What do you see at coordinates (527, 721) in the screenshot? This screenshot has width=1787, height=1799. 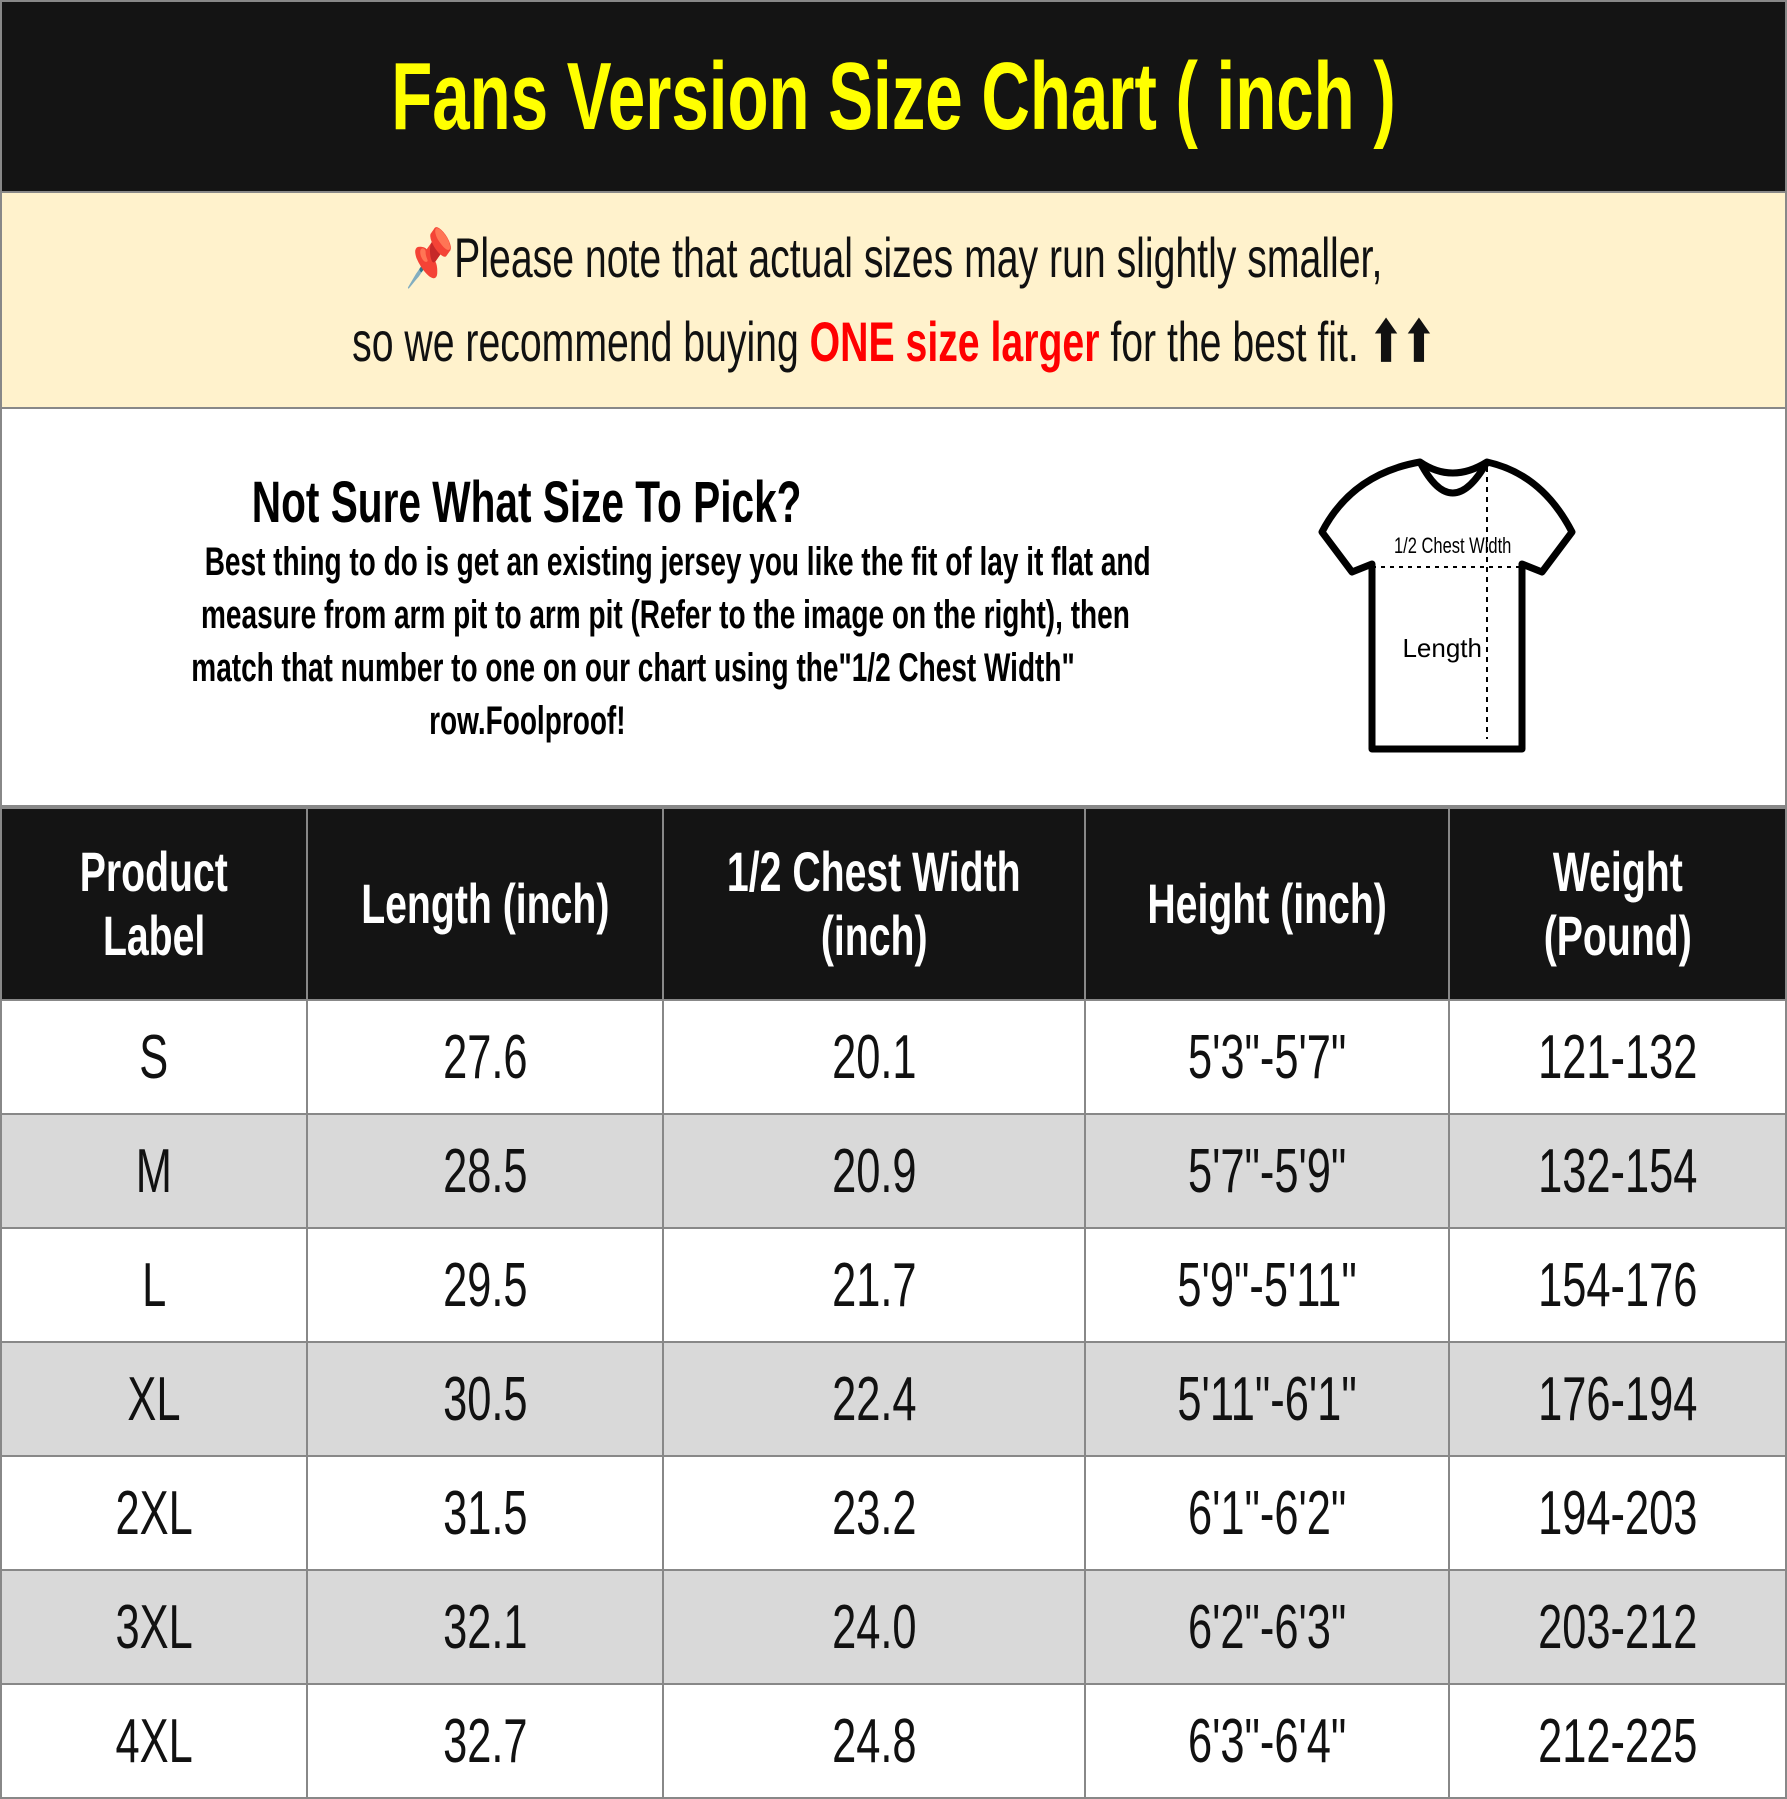 I see `help-line: row.Foolproof!` at bounding box center [527, 721].